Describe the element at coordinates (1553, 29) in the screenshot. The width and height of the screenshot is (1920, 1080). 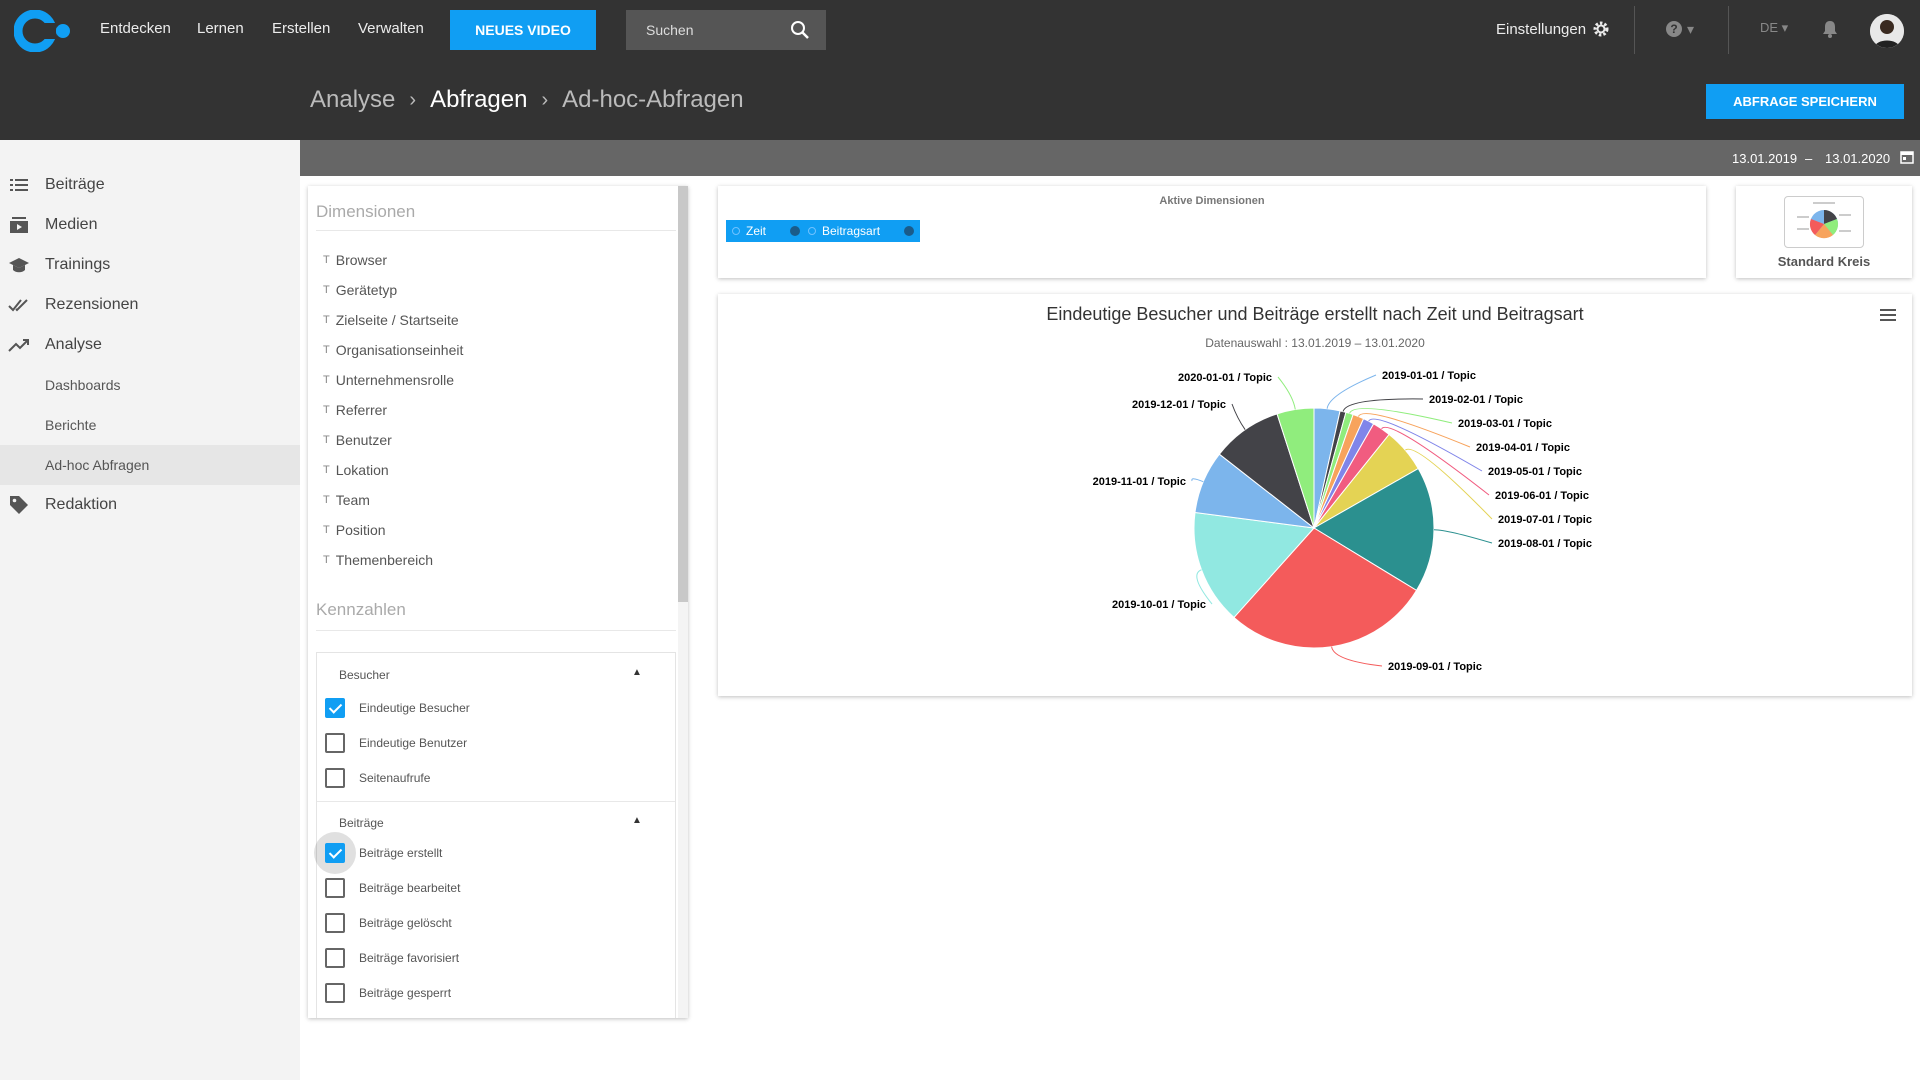
I see `settings-link: Einstellungen` at that location.